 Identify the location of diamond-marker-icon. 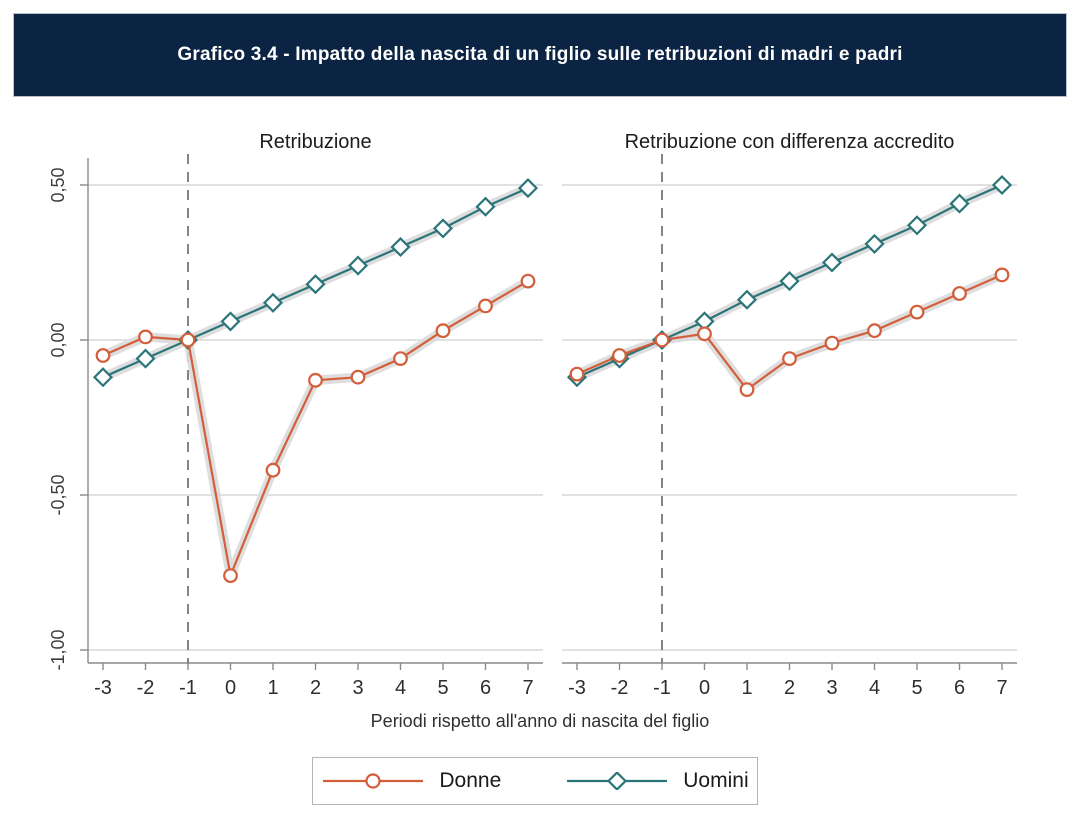
(617, 781).